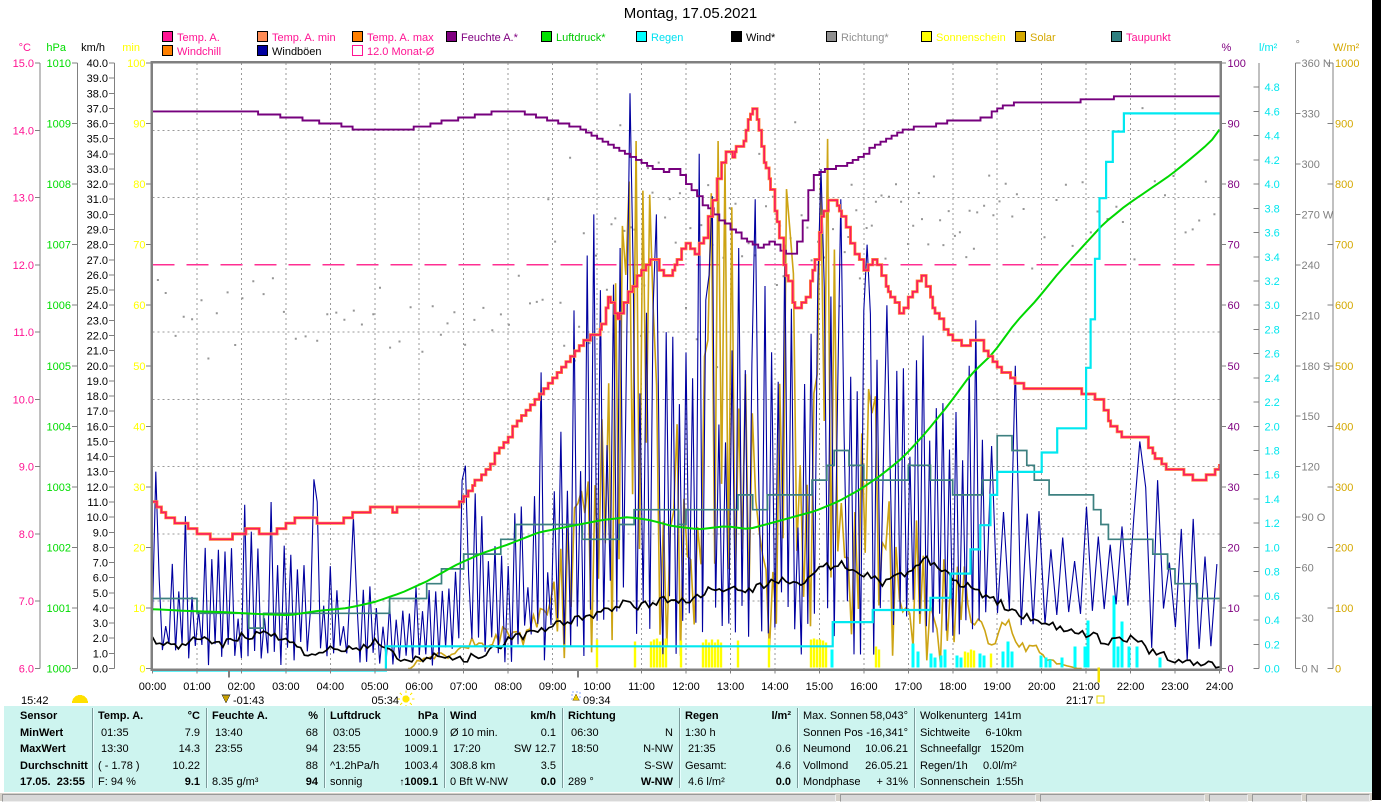 The image size is (1381, 802). What do you see at coordinates (641, 687) in the screenshot?
I see `svg-text: 11:00` at bounding box center [641, 687].